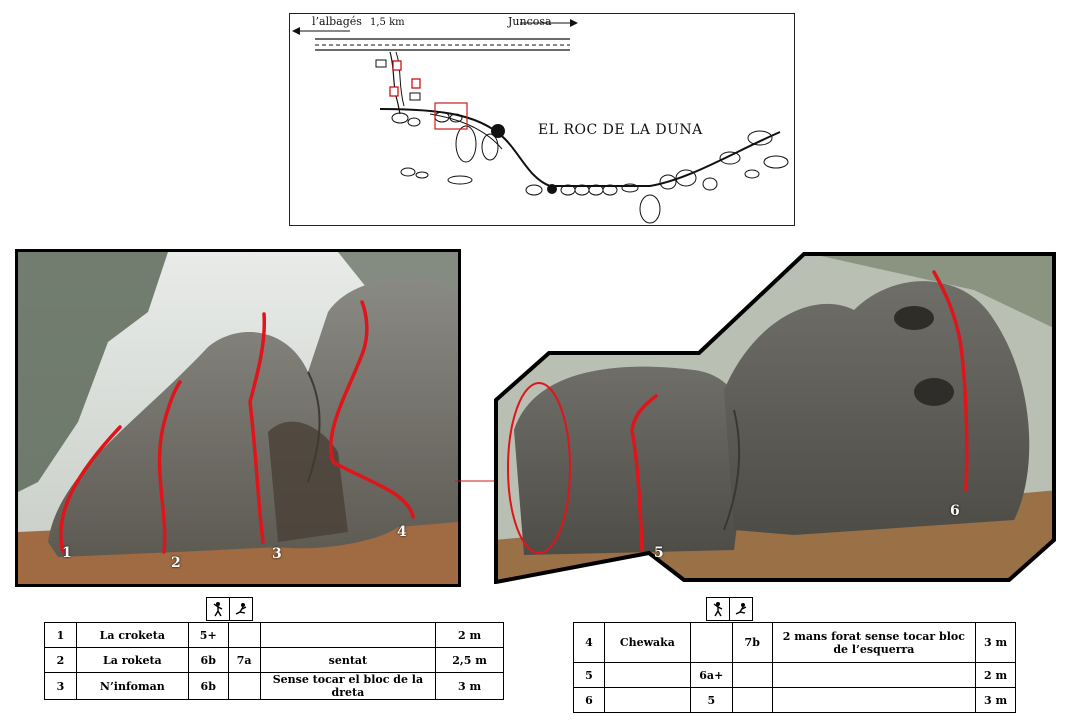 This screenshot has width=1073, height=726. Describe the element at coordinates (589, 700) in the screenshot. I see `route-number: 6` at that location.